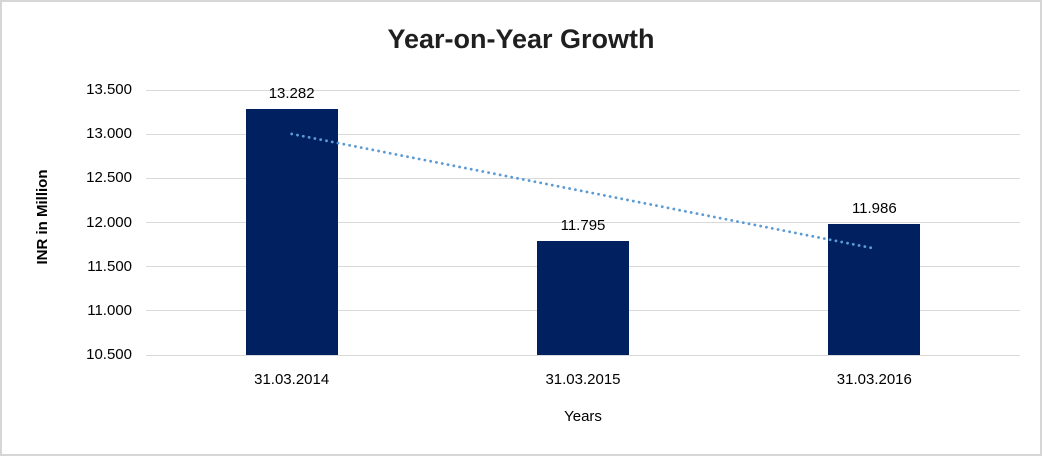  Describe the element at coordinates (874, 208) in the screenshot. I see `bar-value-label: 11.986` at that location.